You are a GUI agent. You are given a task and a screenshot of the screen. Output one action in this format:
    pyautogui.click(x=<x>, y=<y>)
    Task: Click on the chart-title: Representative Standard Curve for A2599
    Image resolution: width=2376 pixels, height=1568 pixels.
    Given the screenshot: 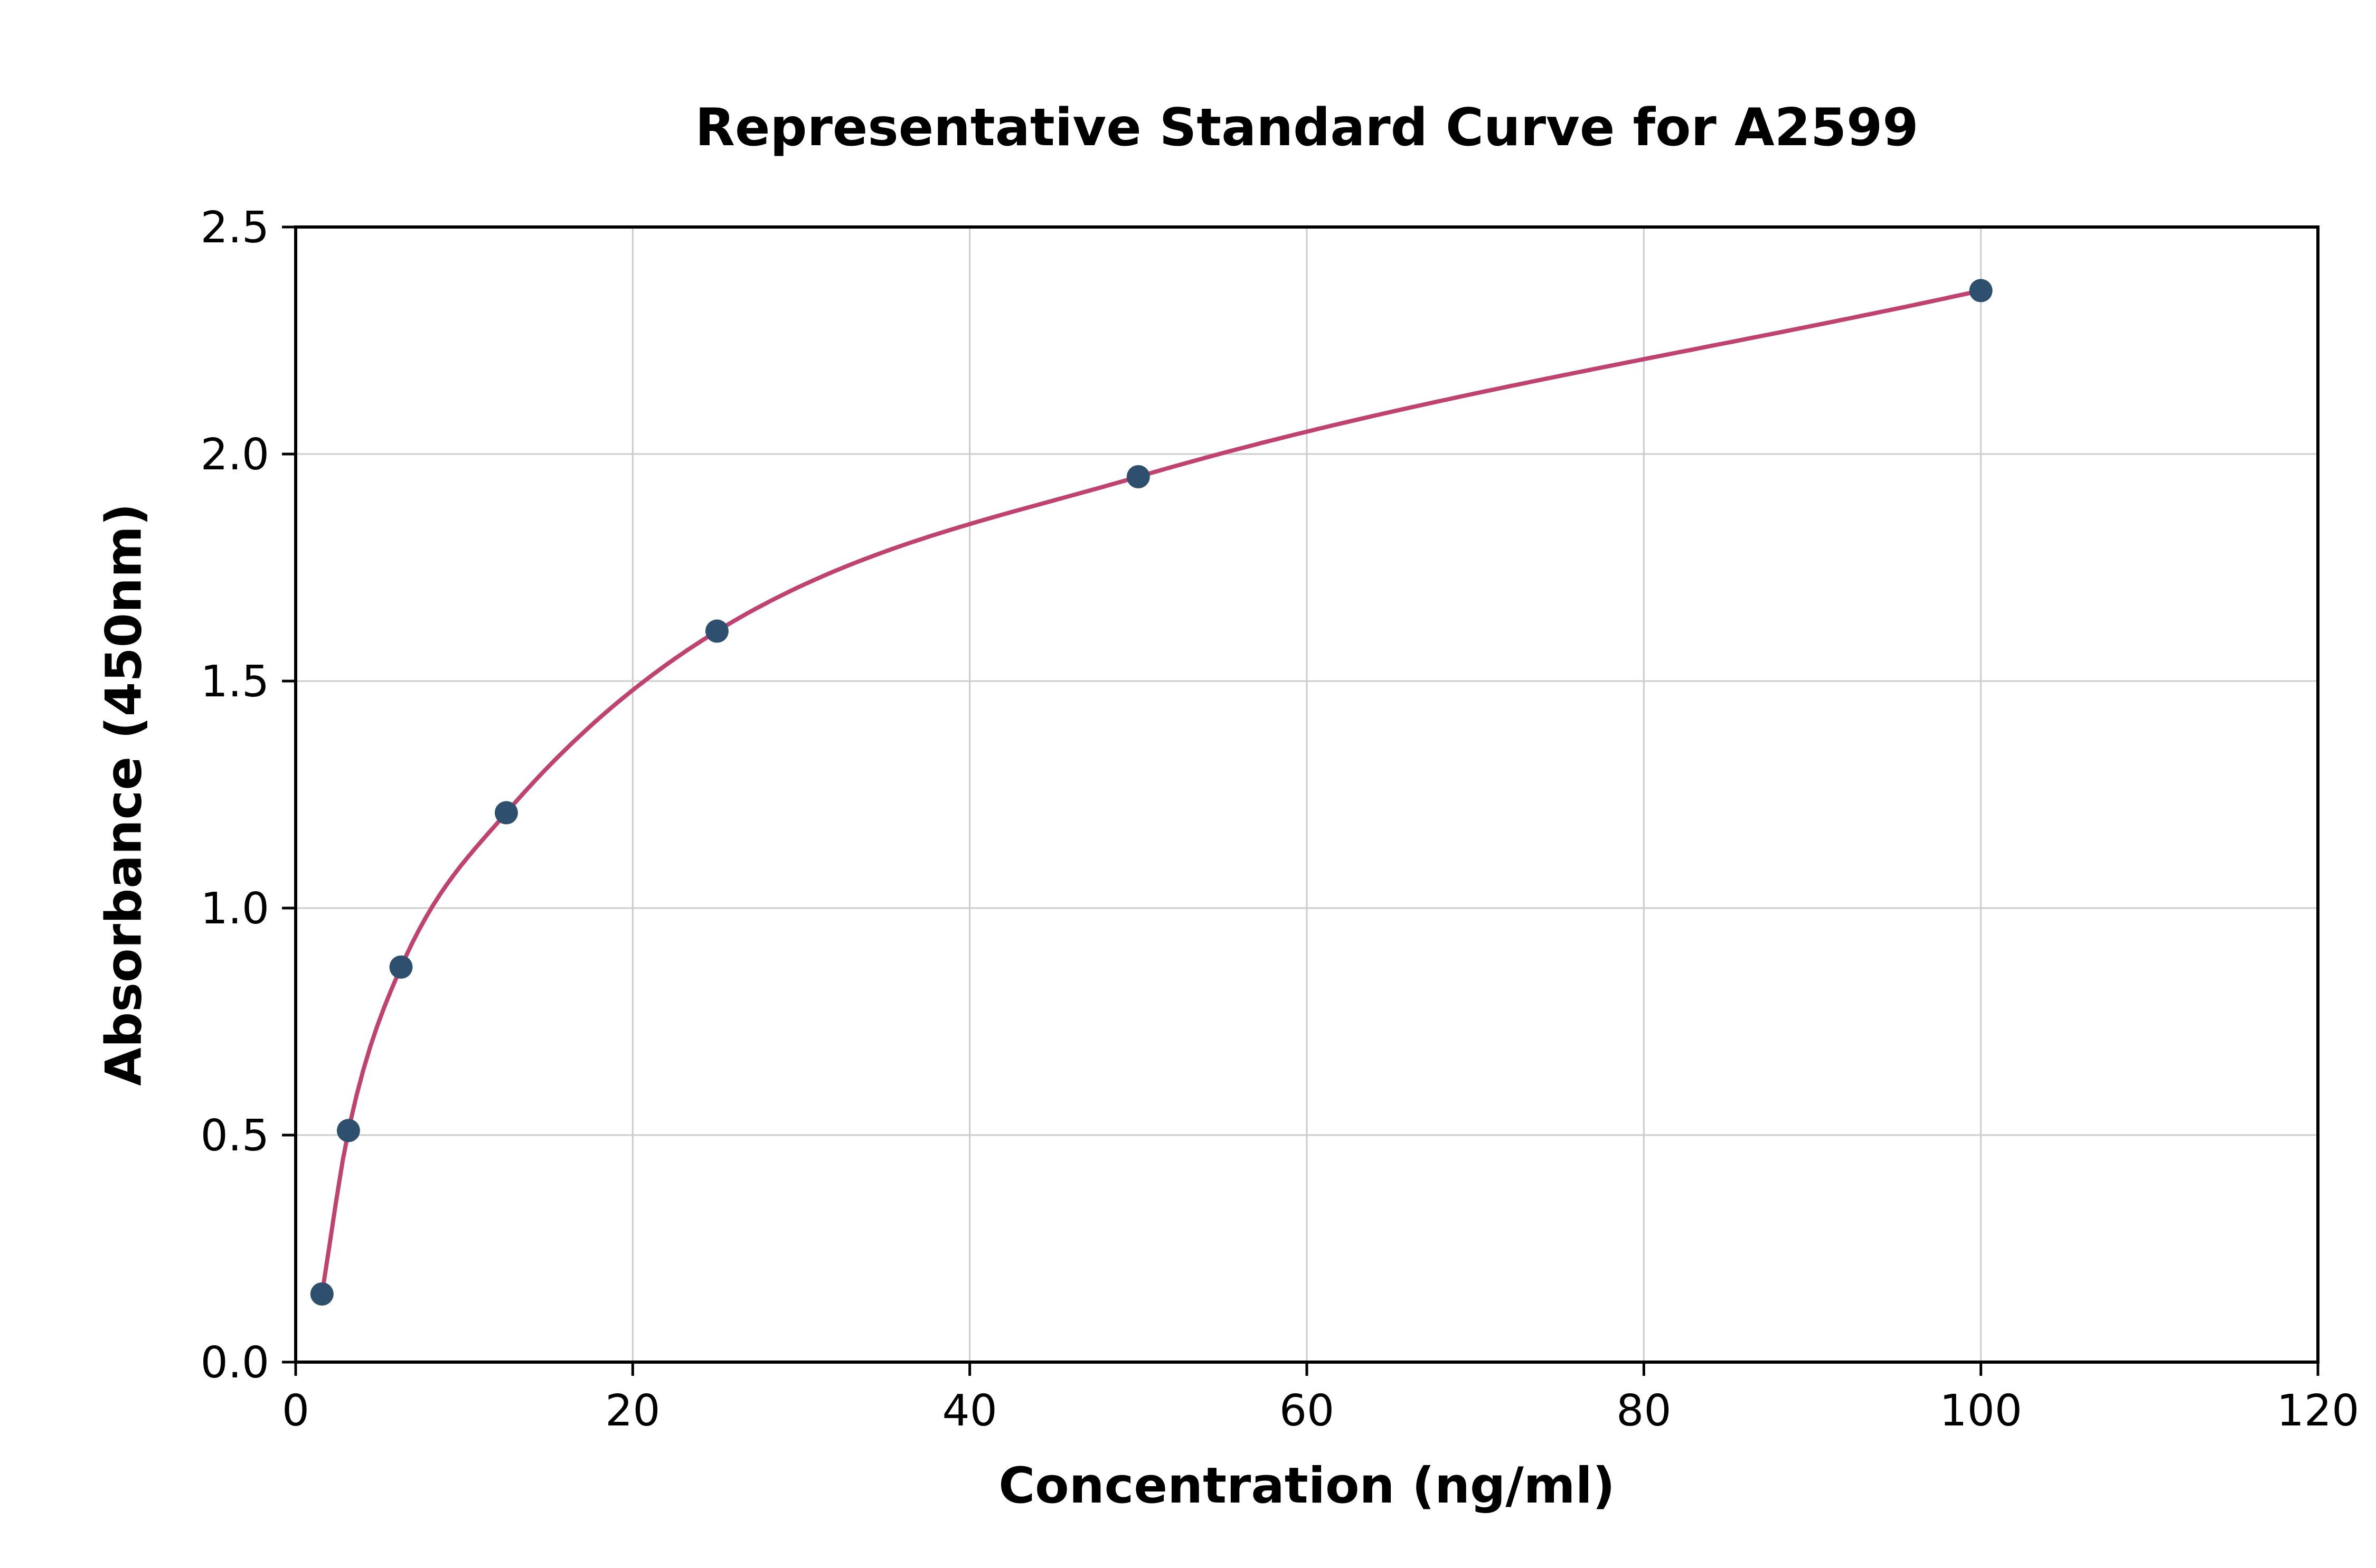 What is the action you would take?
    pyautogui.click(x=1307, y=128)
    